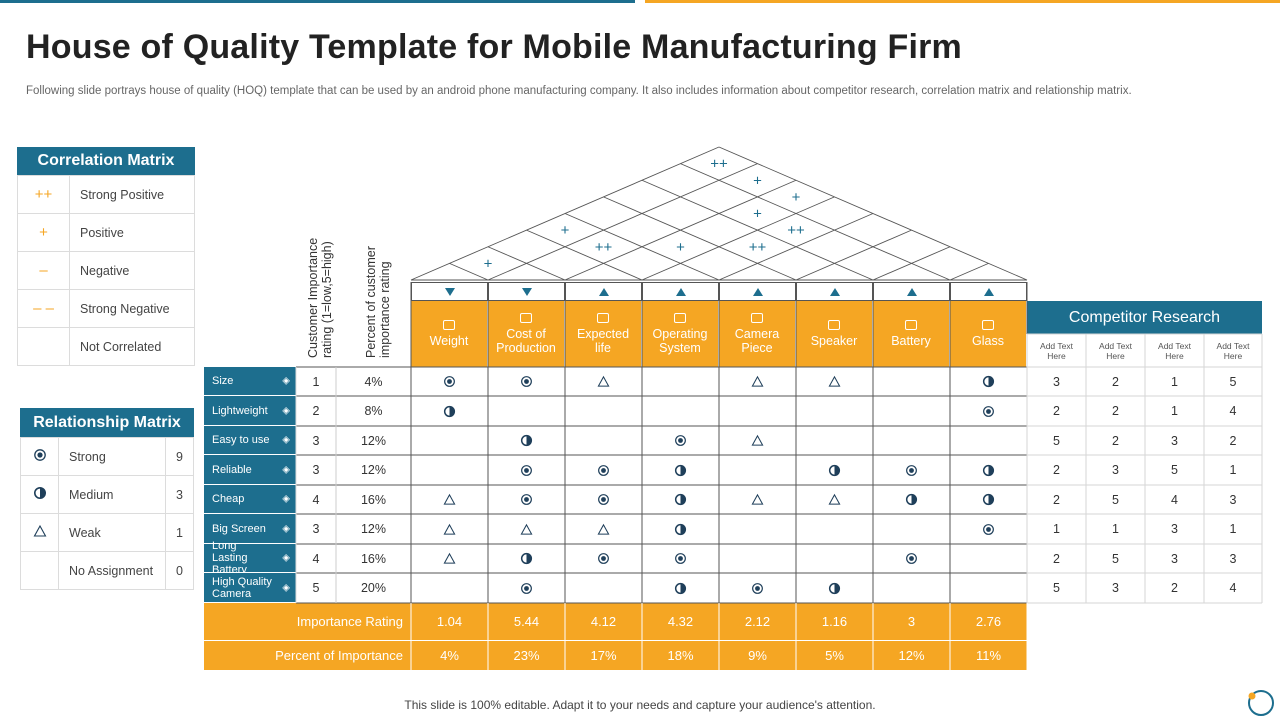  What do you see at coordinates (106, 232) in the screenshot?
I see `correlation-legend-row: + Positive` at bounding box center [106, 232].